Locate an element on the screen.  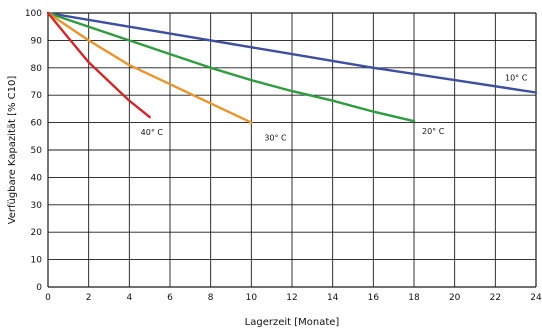
y-tick-label: 100 is located at coordinates (33, 14).